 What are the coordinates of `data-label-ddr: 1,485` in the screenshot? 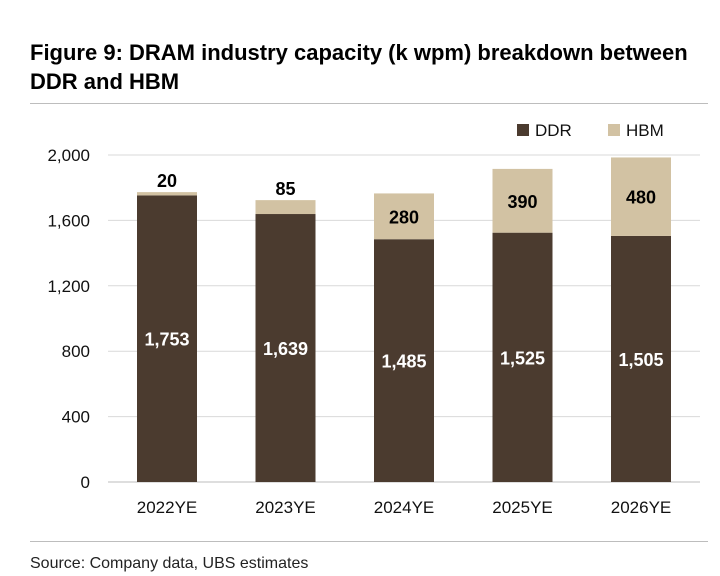 It's located at (403, 362).